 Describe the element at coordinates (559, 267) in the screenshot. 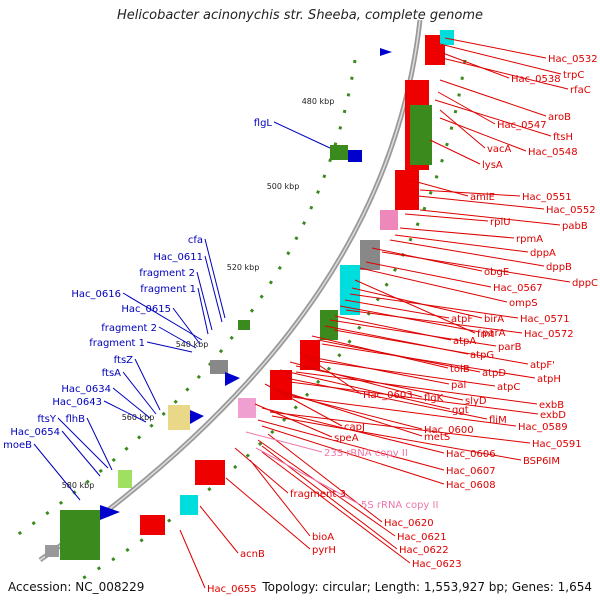

I see `gene-label-right: dppB` at that location.